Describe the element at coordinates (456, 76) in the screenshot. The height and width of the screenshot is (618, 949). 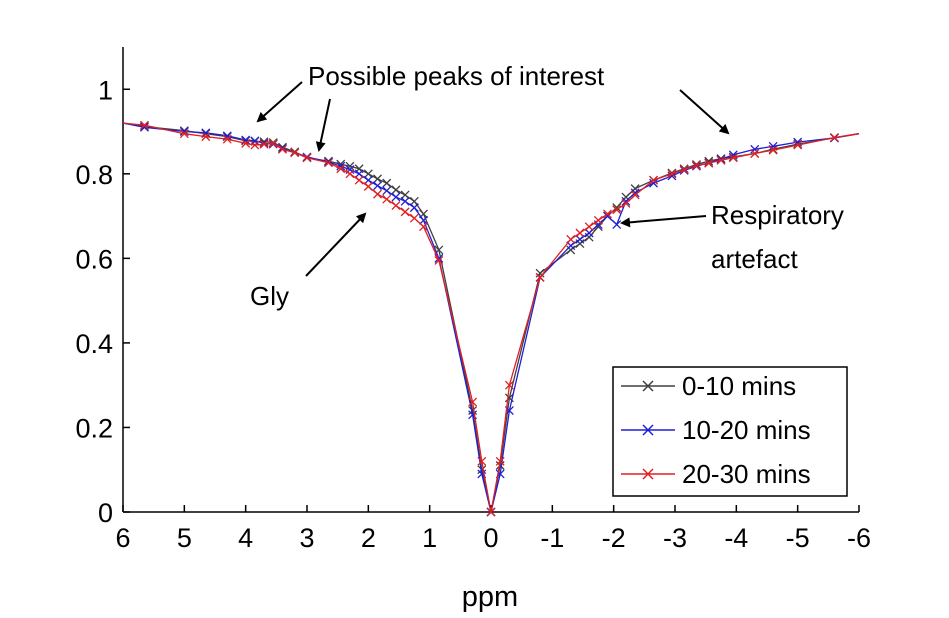
I see `annotation-peaks-text: Possible peaks of interest` at that location.